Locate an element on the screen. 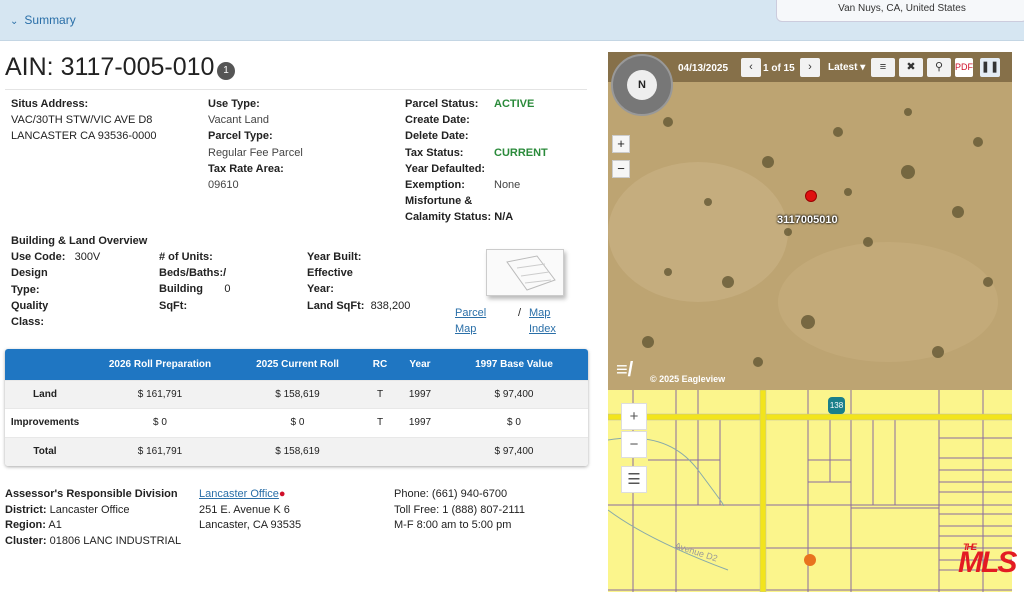  chevron-down-icon: ⌄ is located at coordinates (14, 21).